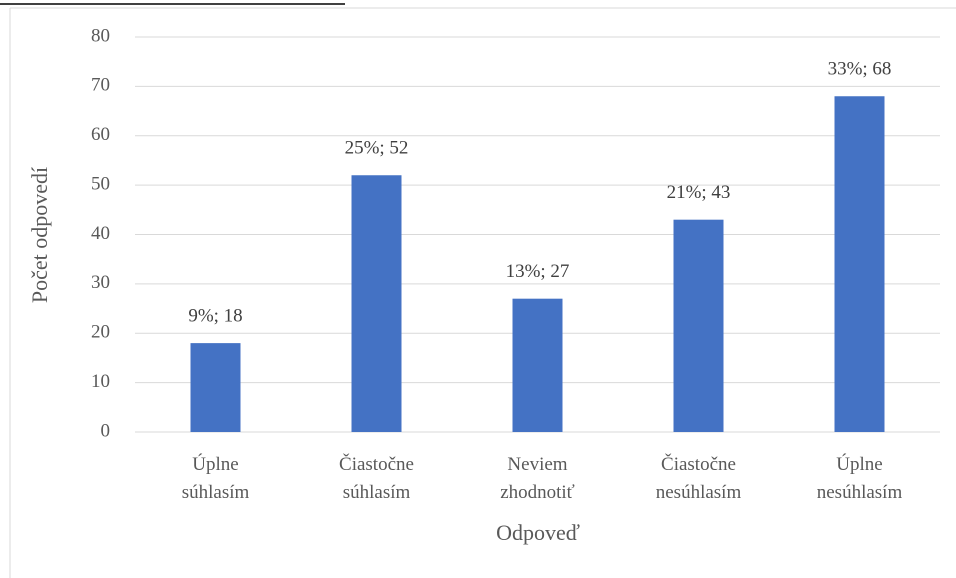 This screenshot has width=956, height=578. Describe the element at coordinates (100, 381) in the screenshot. I see `y-tick-label: 10` at that location.